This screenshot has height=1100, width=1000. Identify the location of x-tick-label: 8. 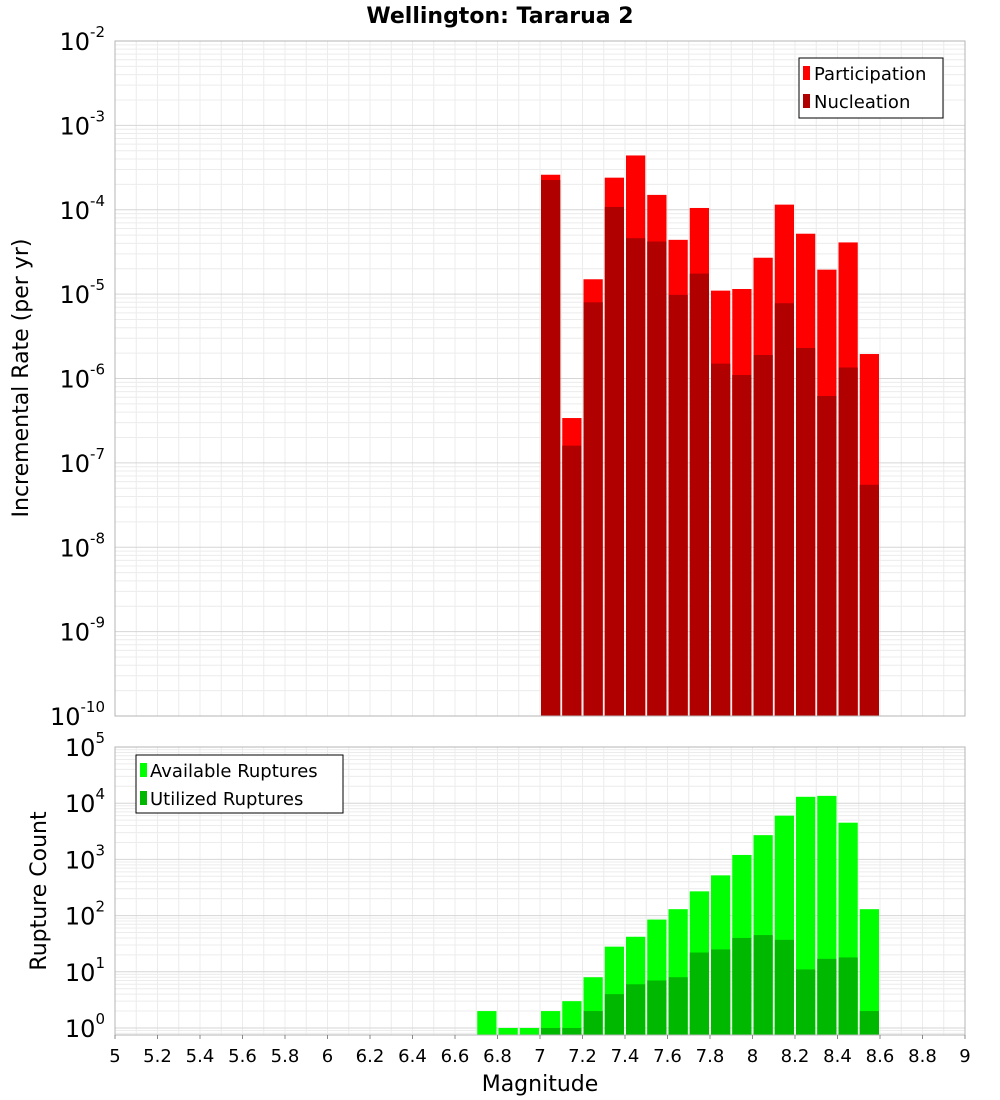
(752, 1056).